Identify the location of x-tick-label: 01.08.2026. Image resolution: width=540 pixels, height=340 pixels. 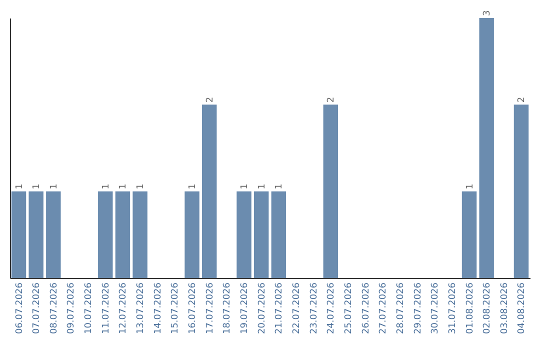
(470, 308).